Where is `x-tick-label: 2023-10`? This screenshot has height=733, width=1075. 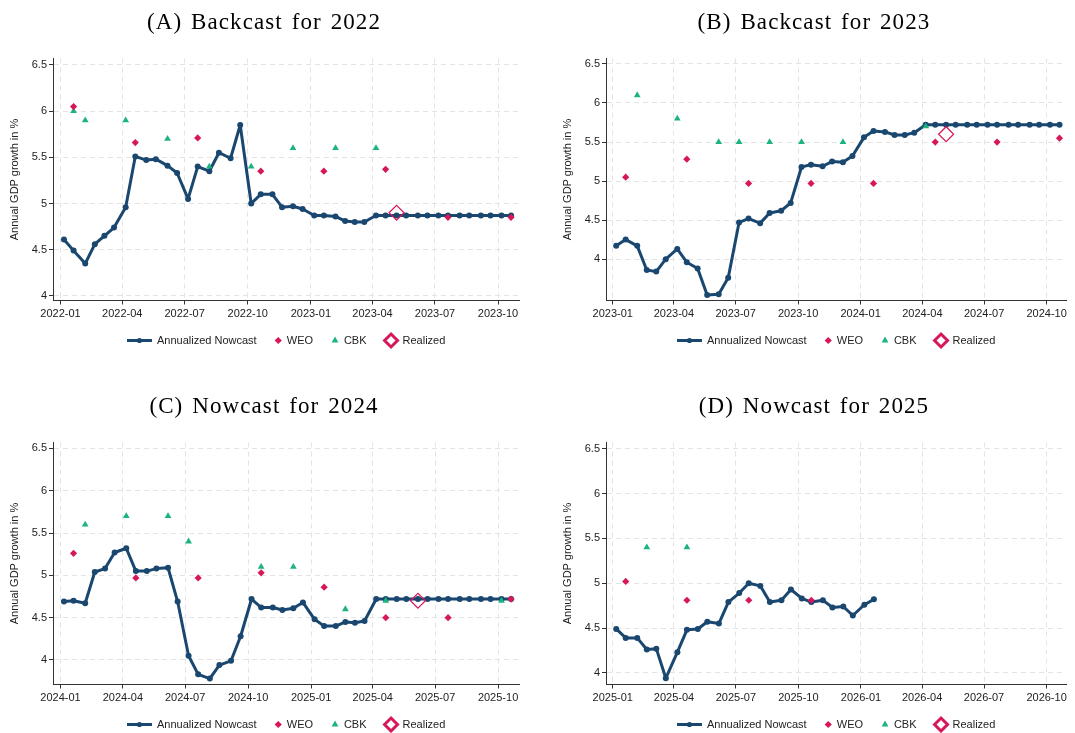
x-tick-label: 2023-10 is located at coordinates (798, 313).